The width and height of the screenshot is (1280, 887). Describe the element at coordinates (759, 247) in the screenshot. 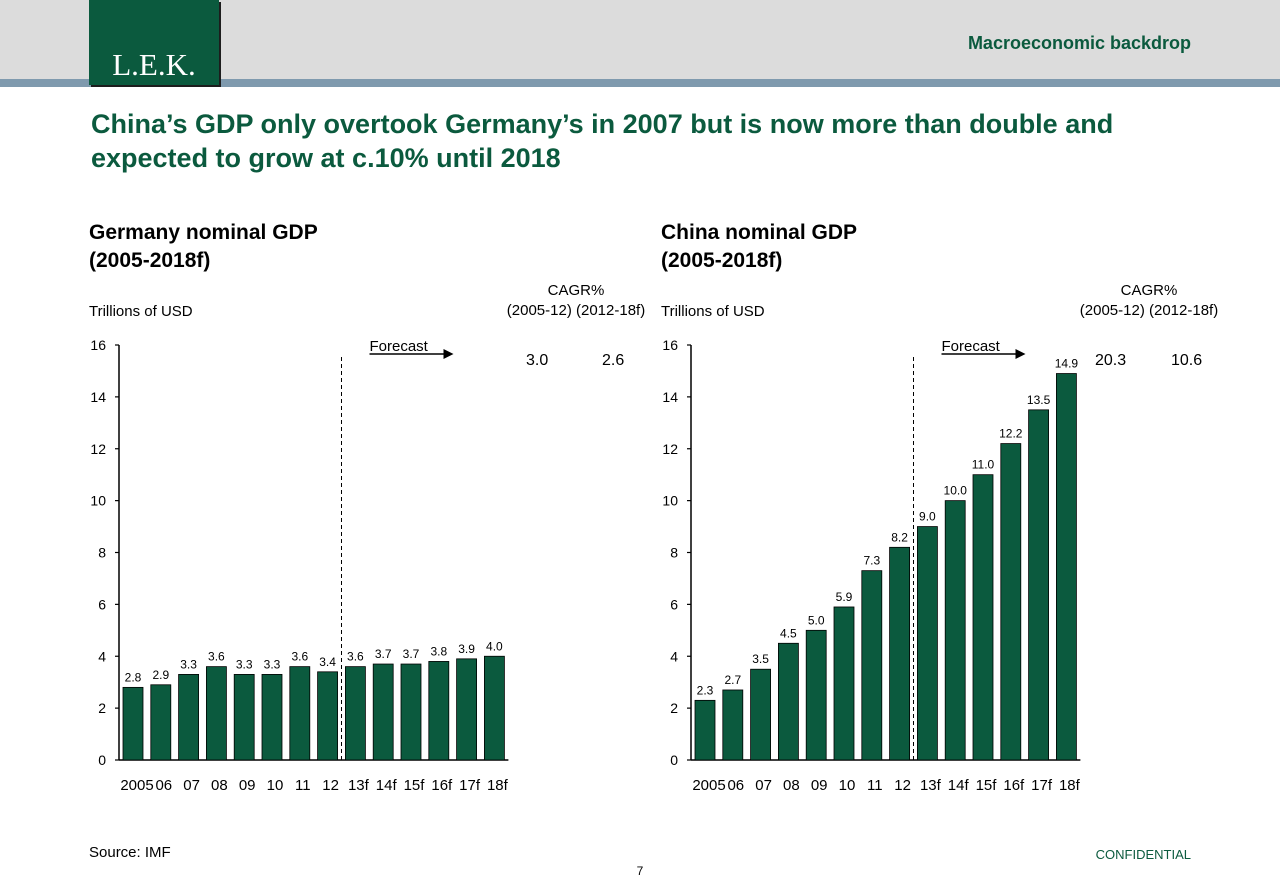

I see `china-chart-title: China nominal GDP (2005-2018f)` at that location.